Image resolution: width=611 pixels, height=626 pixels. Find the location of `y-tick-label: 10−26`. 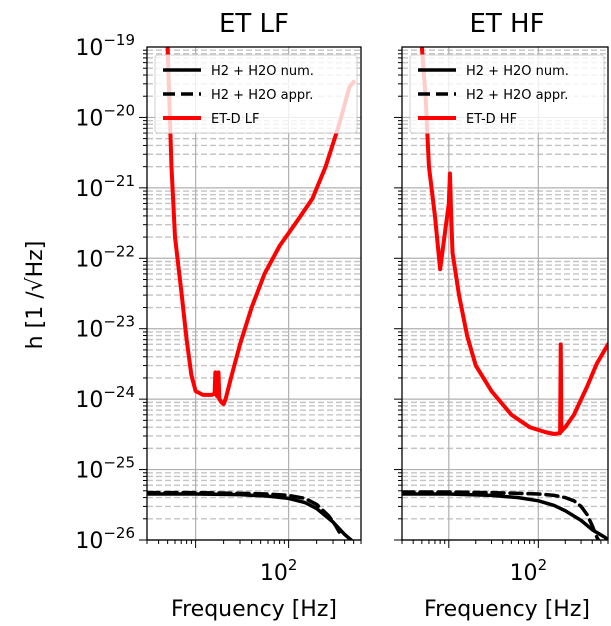

y-tick-label: 10−26 is located at coordinates (105, 539).